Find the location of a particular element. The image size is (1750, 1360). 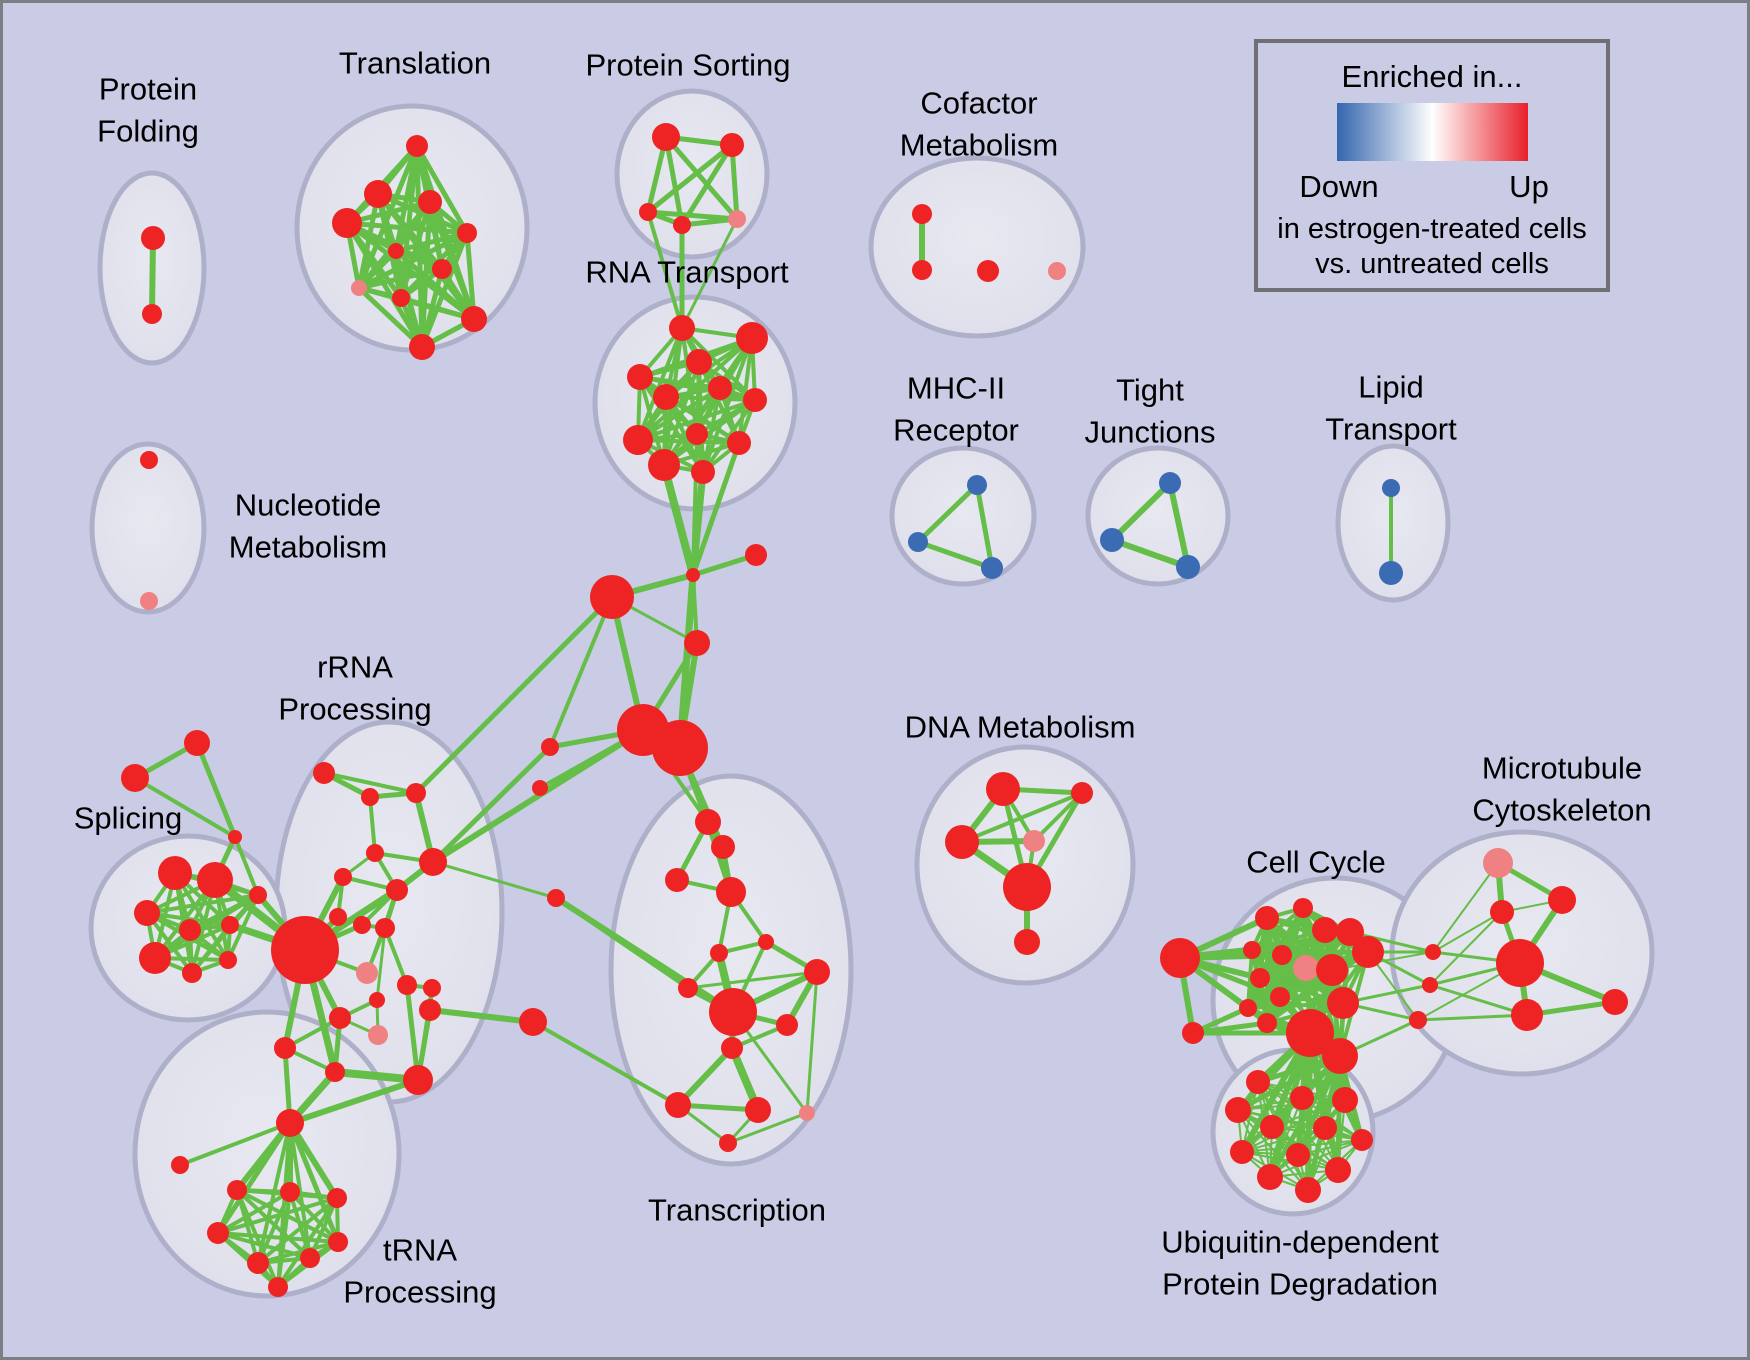

network-node-rr5 is located at coordinates (433, 862).